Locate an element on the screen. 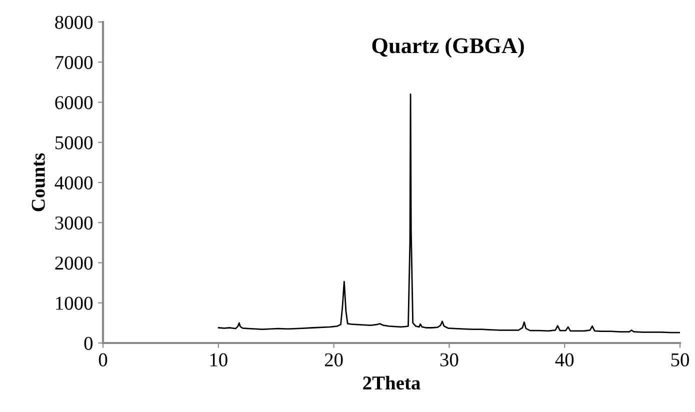 Image resolution: width=695 pixels, height=412 pixels. y-tick-label: 1000 is located at coordinates (74, 303).